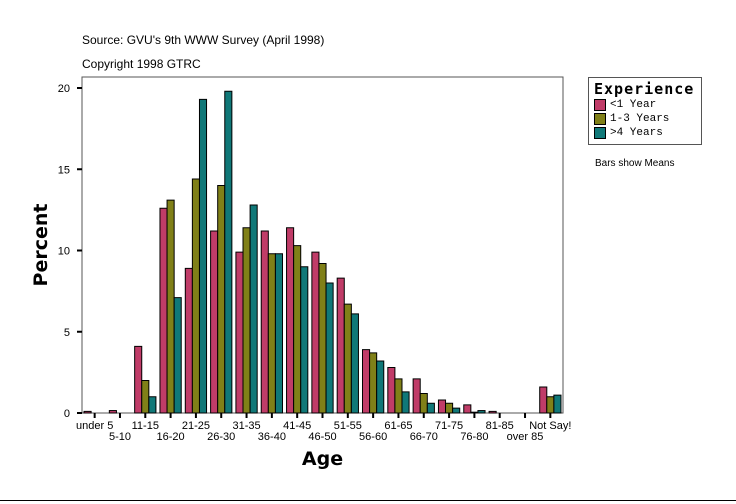 Image resolution: width=736 pixels, height=504 pixels. Describe the element at coordinates (500, 426) in the screenshot. I see `x-tick-label: 81-85` at that location.